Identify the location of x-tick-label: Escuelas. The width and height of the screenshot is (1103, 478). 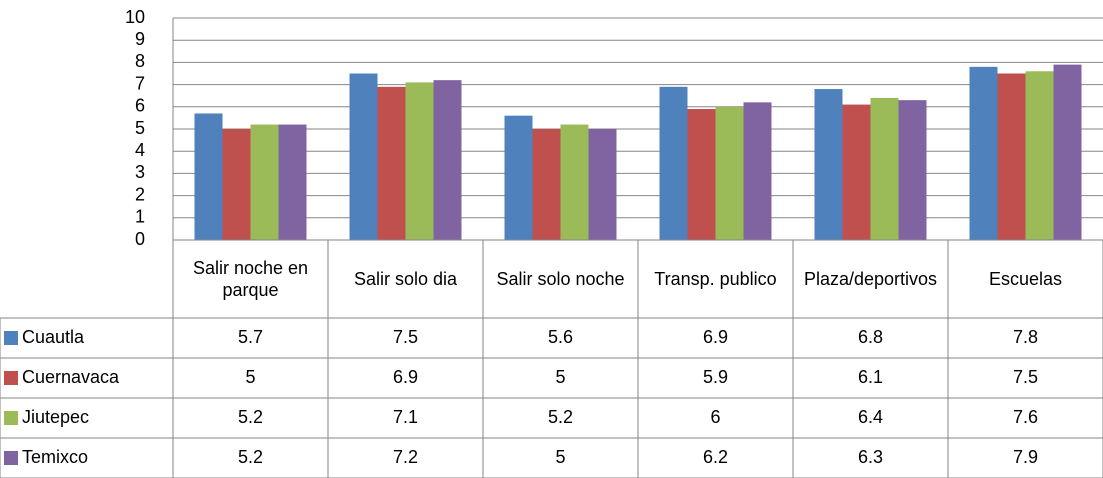
(1025, 279).